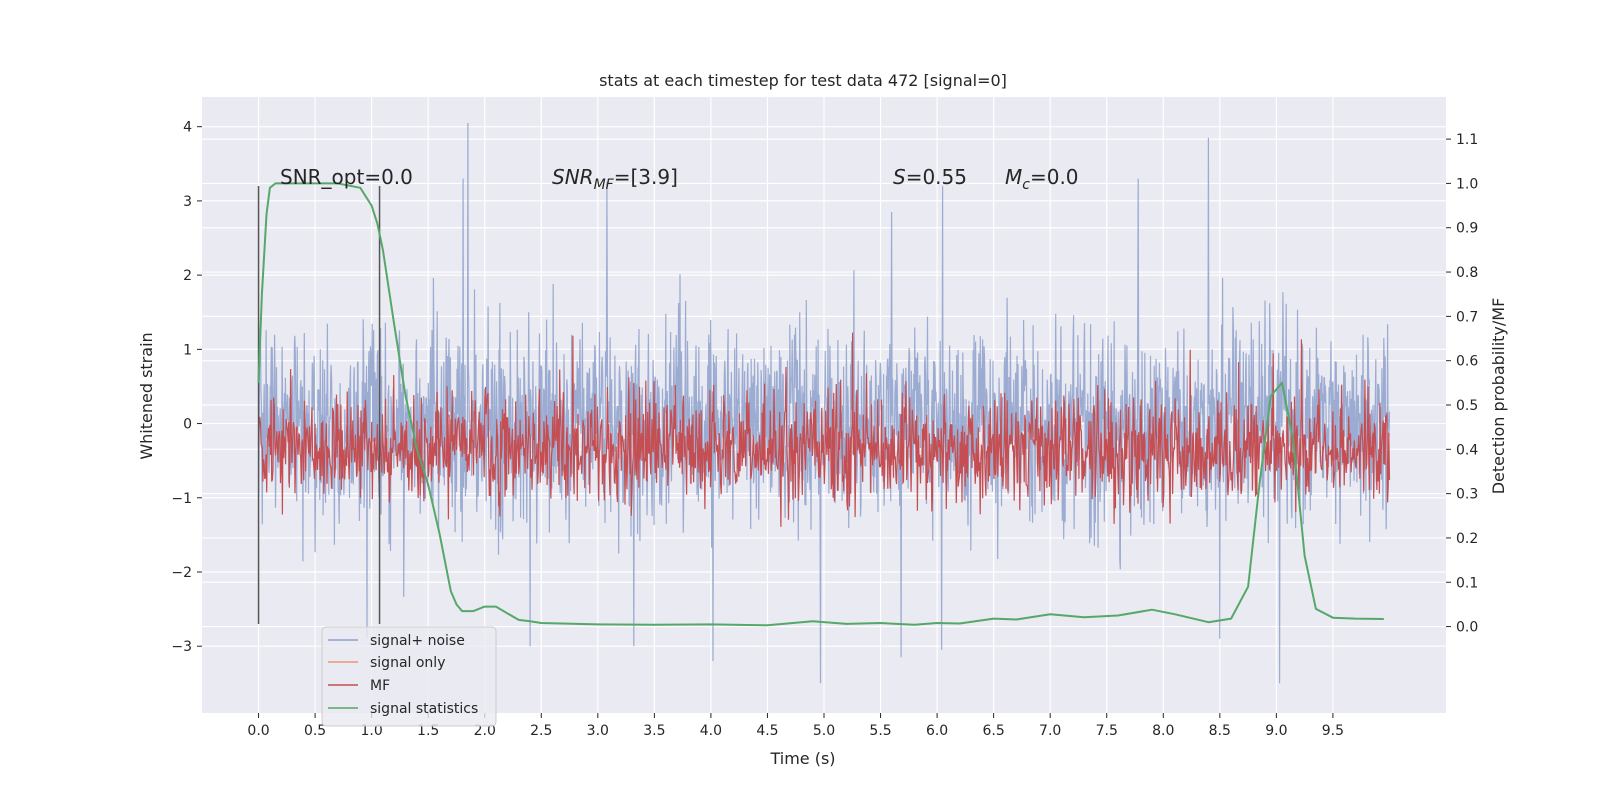 This screenshot has width=1600, height=800. Describe the element at coordinates (654, 731) in the screenshot. I see `x-tick-label: 3.5` at that location.